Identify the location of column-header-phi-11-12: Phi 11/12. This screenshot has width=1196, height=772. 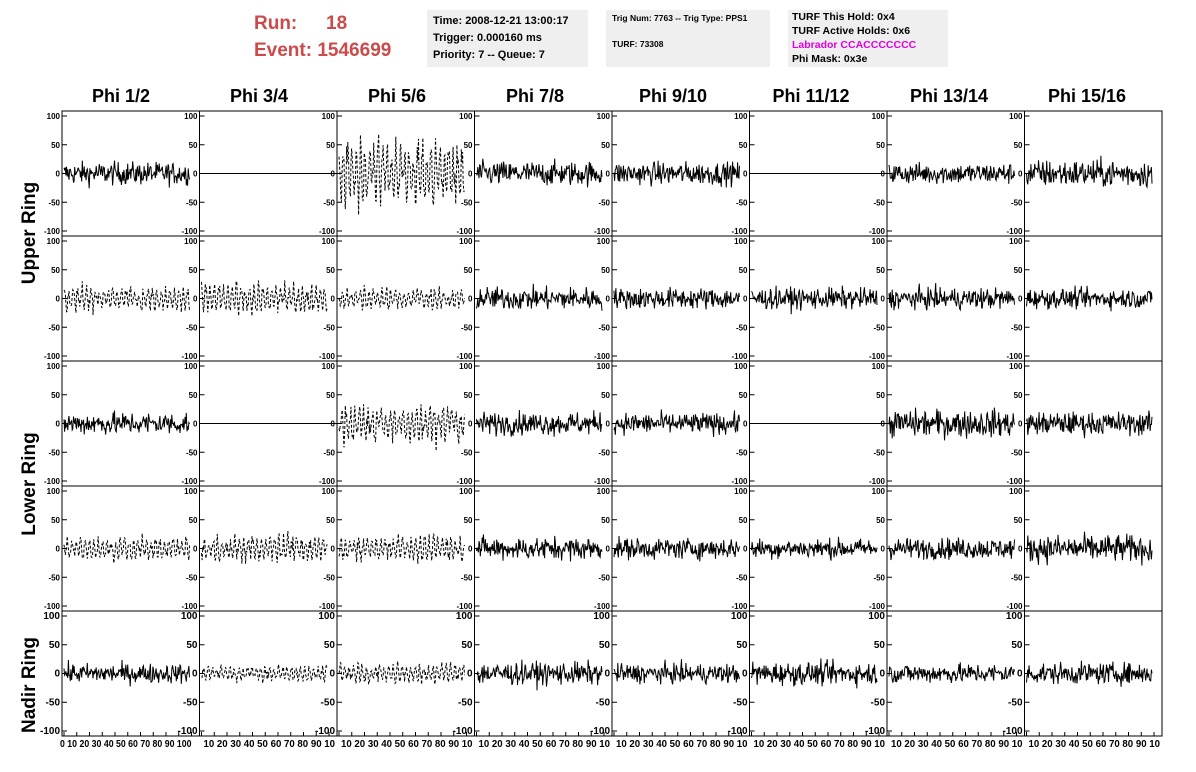
(811, 96).